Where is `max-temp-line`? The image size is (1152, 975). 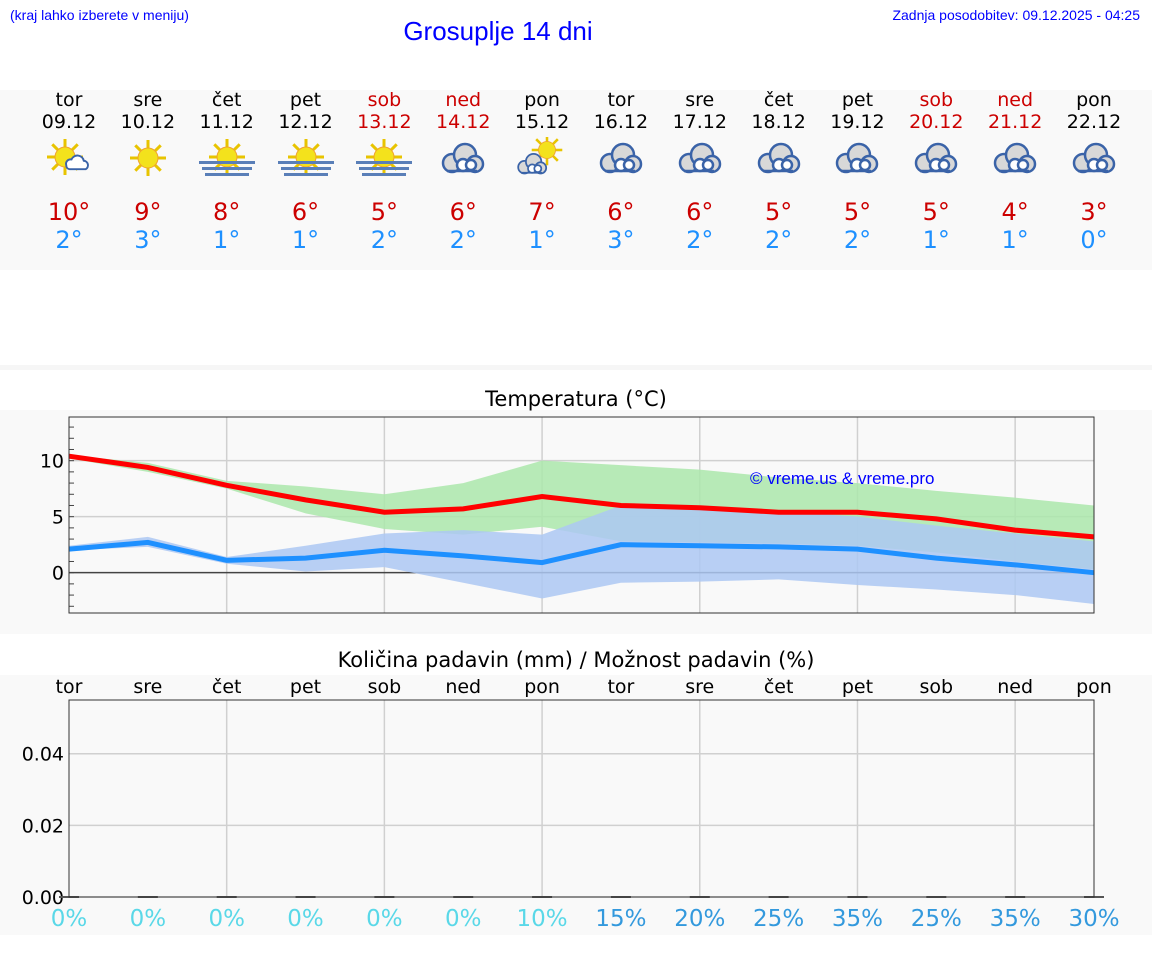 max-temp-line is located at coordinates (581, 496).